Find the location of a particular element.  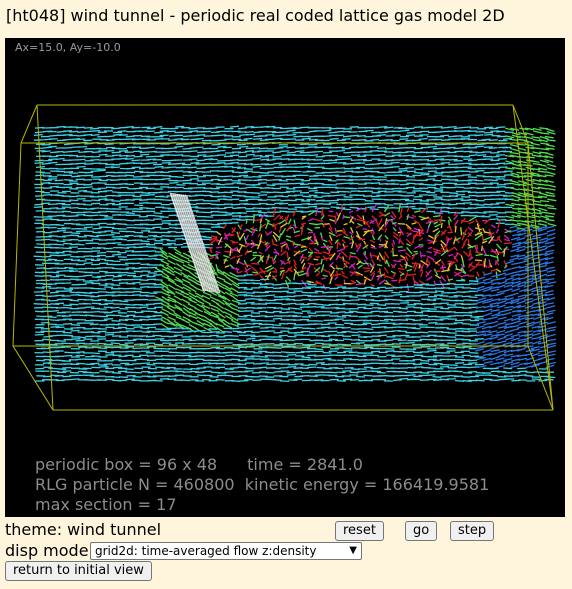

periodic-box-stat: periodic box = 96 x 48 is located at coordinates (126, 464).